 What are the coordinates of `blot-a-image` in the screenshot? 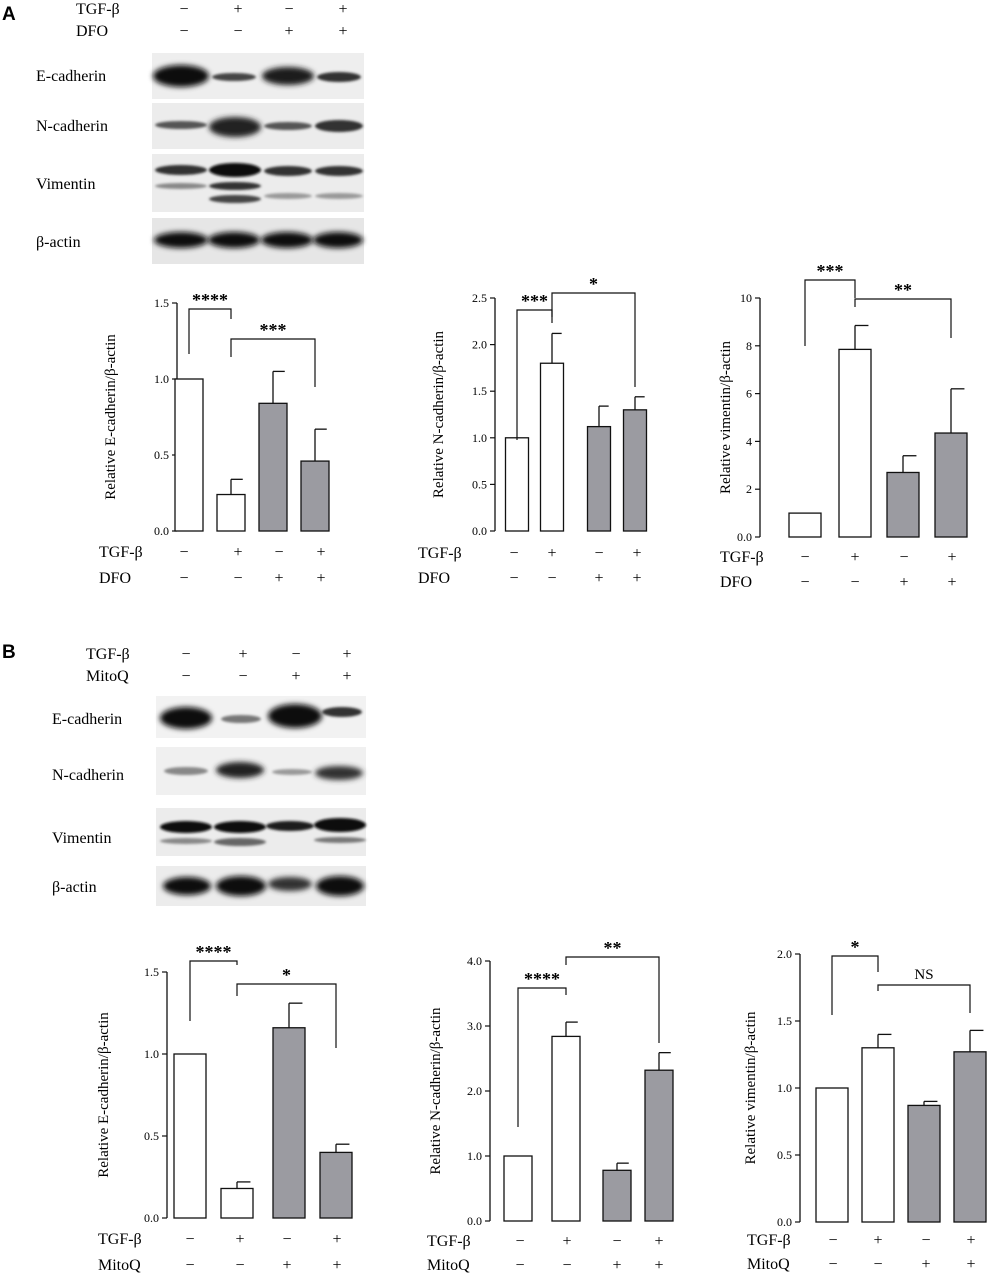 It's located at (258, 158).